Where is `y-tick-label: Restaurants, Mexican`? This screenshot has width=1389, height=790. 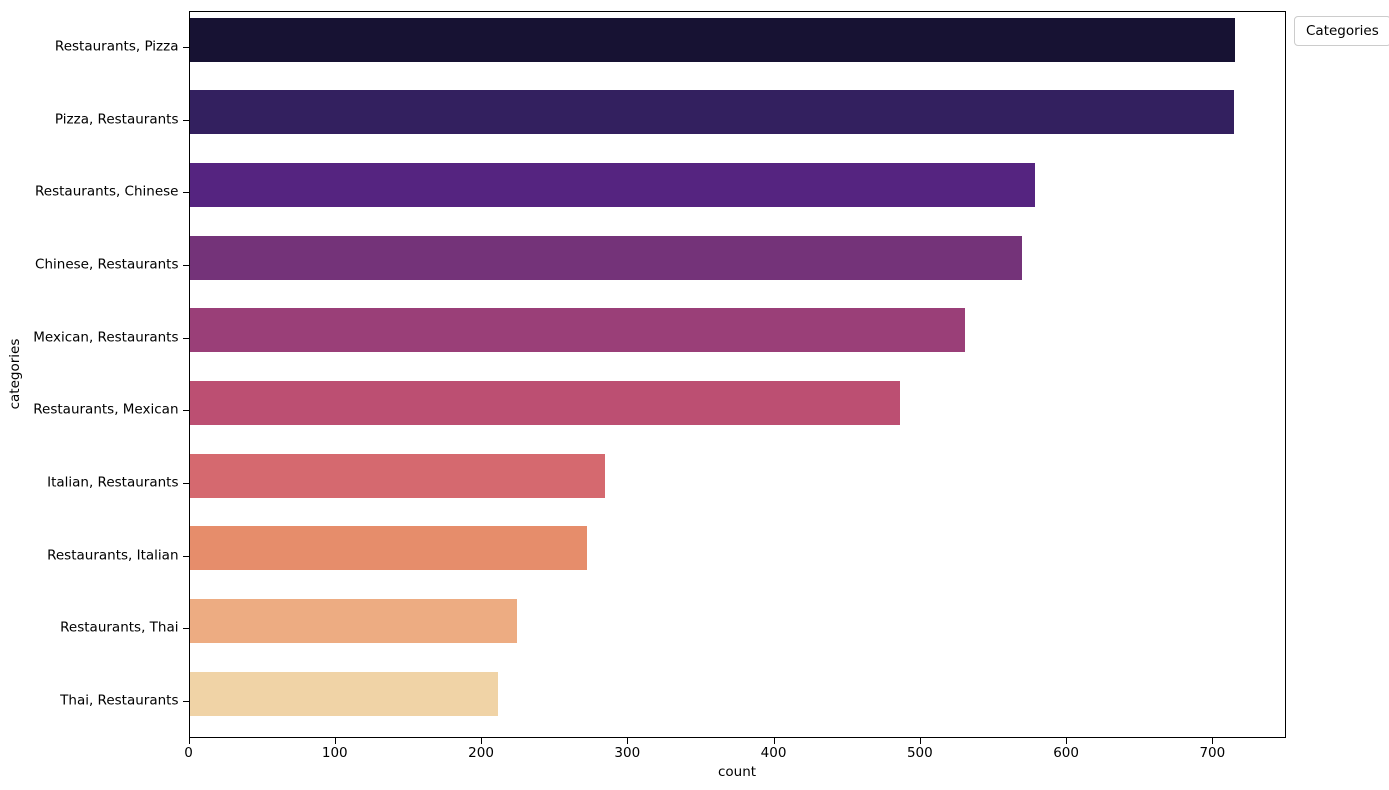
y-tick-label: Restaurants, Mexican is located at coordinates (106, 409).